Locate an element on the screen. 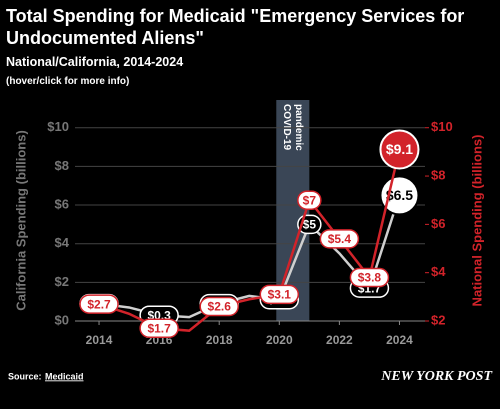 Image resolution: width=500 pixels, height=409 pixels. value-label: $1.7 is located at coordinates (159, 328).